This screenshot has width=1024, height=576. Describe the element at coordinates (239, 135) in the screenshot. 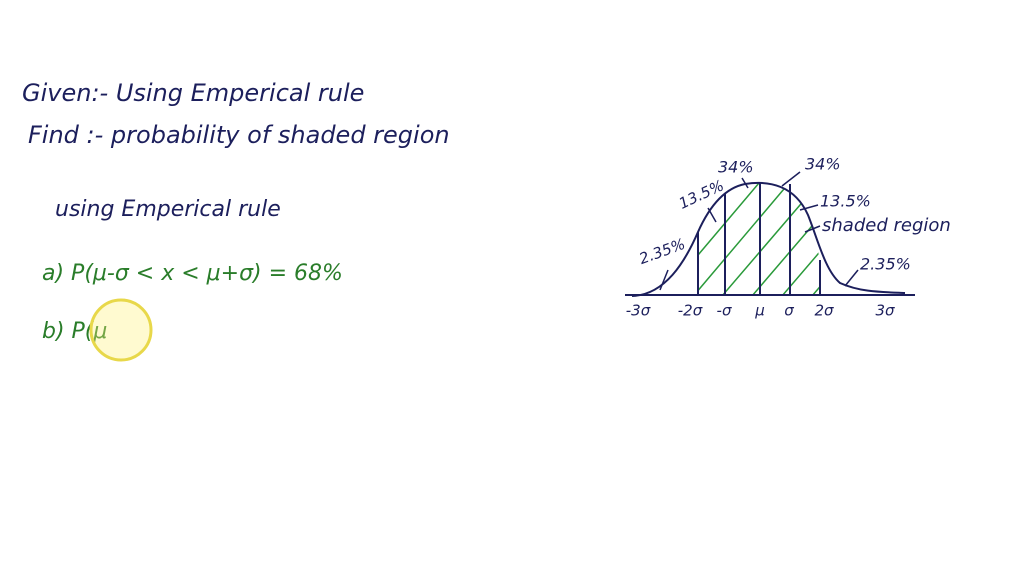

I see `find-line: Find :- probability of shaded region` at that location.